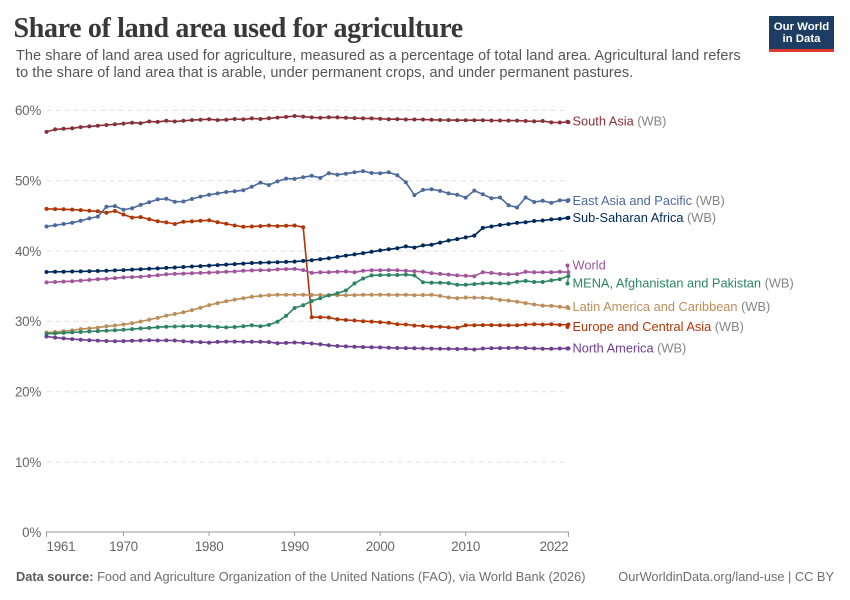 Image resolution: width=850 pixels, height=600 pixels. I want to click on svg-text: 50%, so click(28, 180).